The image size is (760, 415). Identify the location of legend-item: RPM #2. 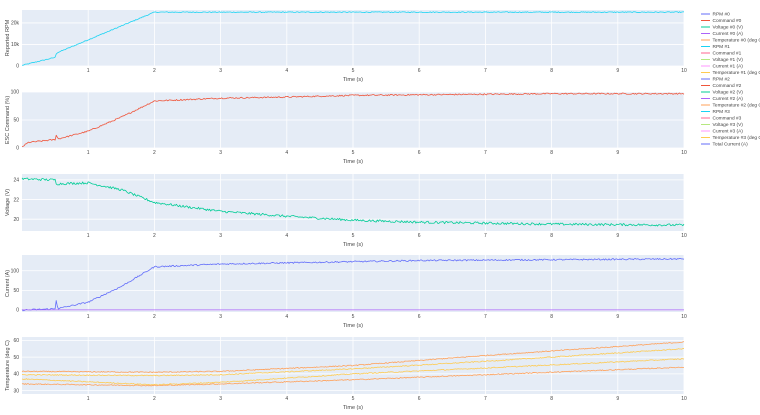
(715, 80).